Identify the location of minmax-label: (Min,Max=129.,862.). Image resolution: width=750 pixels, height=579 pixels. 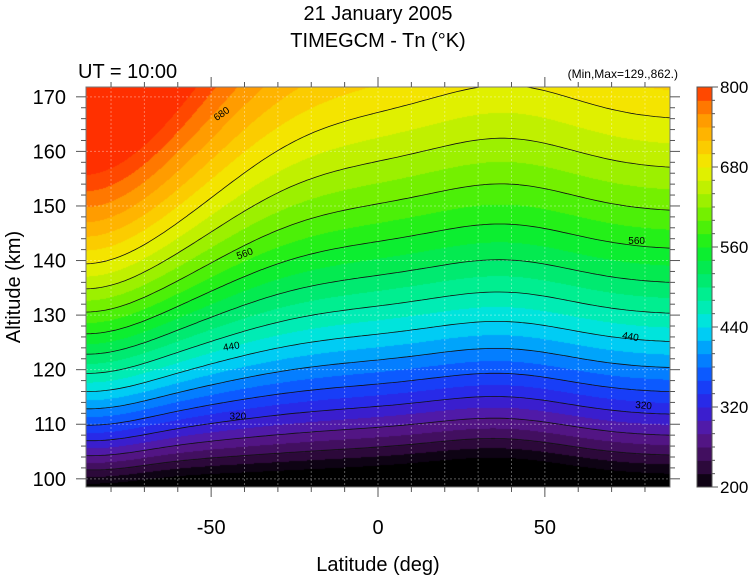
(623, 74).